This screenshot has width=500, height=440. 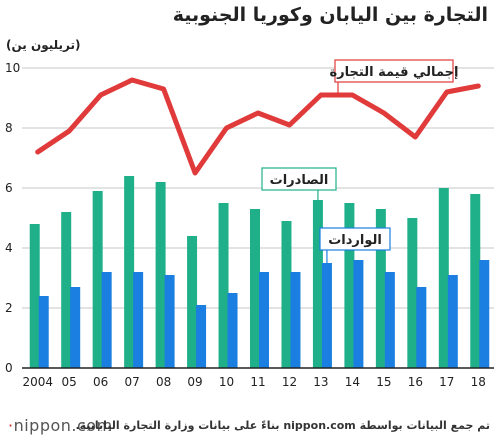 I want to click on x-tick-label: 16, so click(x=415, y=382).